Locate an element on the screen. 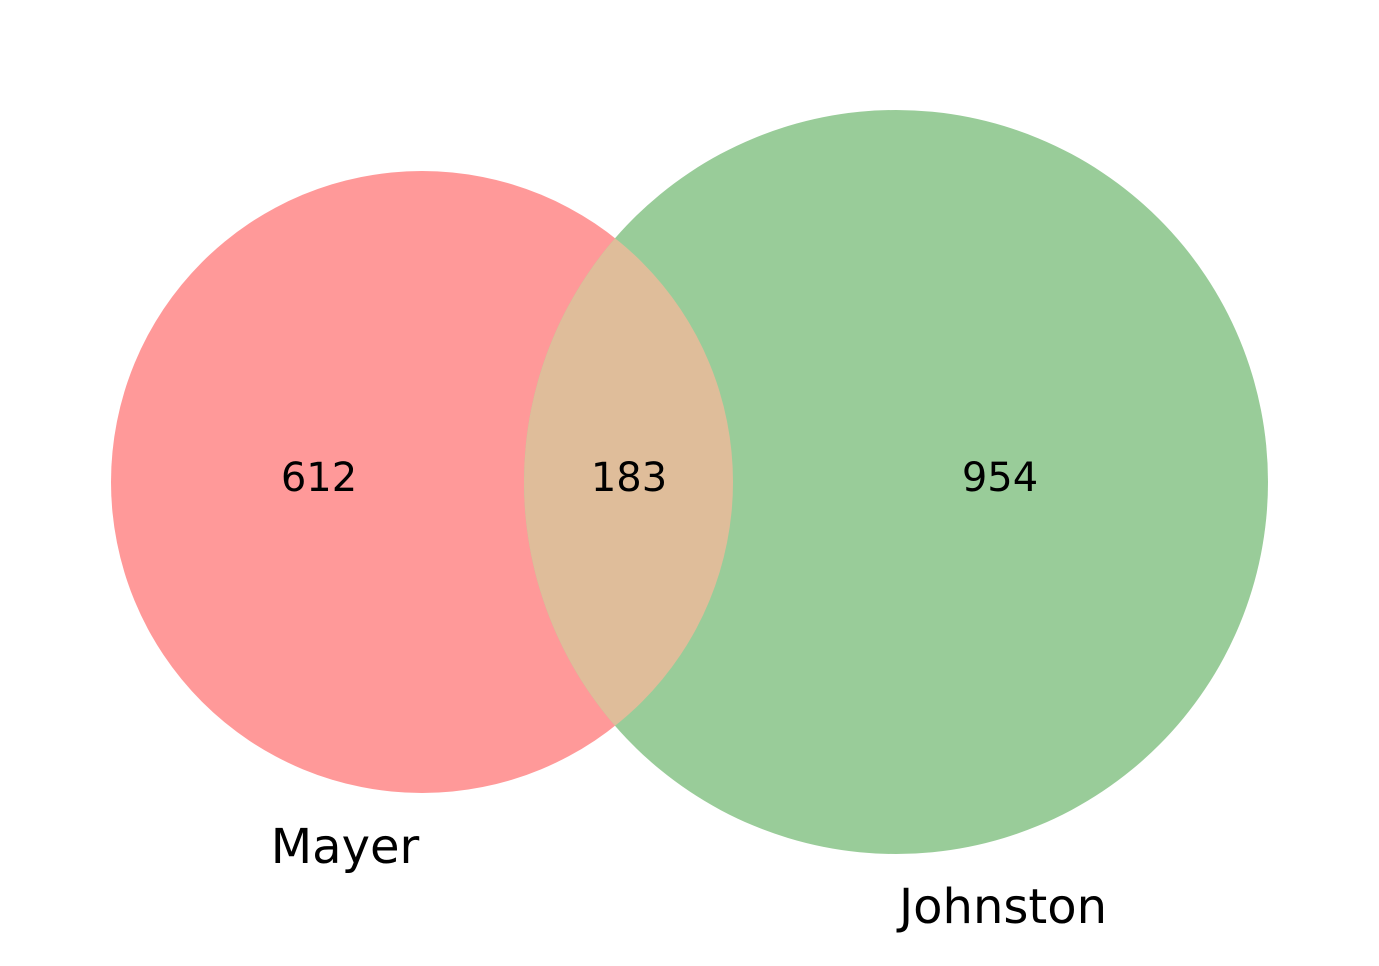 This screenshot has height=966, width=1379. count-intersection: 183 is located at coordinates (629, 478).